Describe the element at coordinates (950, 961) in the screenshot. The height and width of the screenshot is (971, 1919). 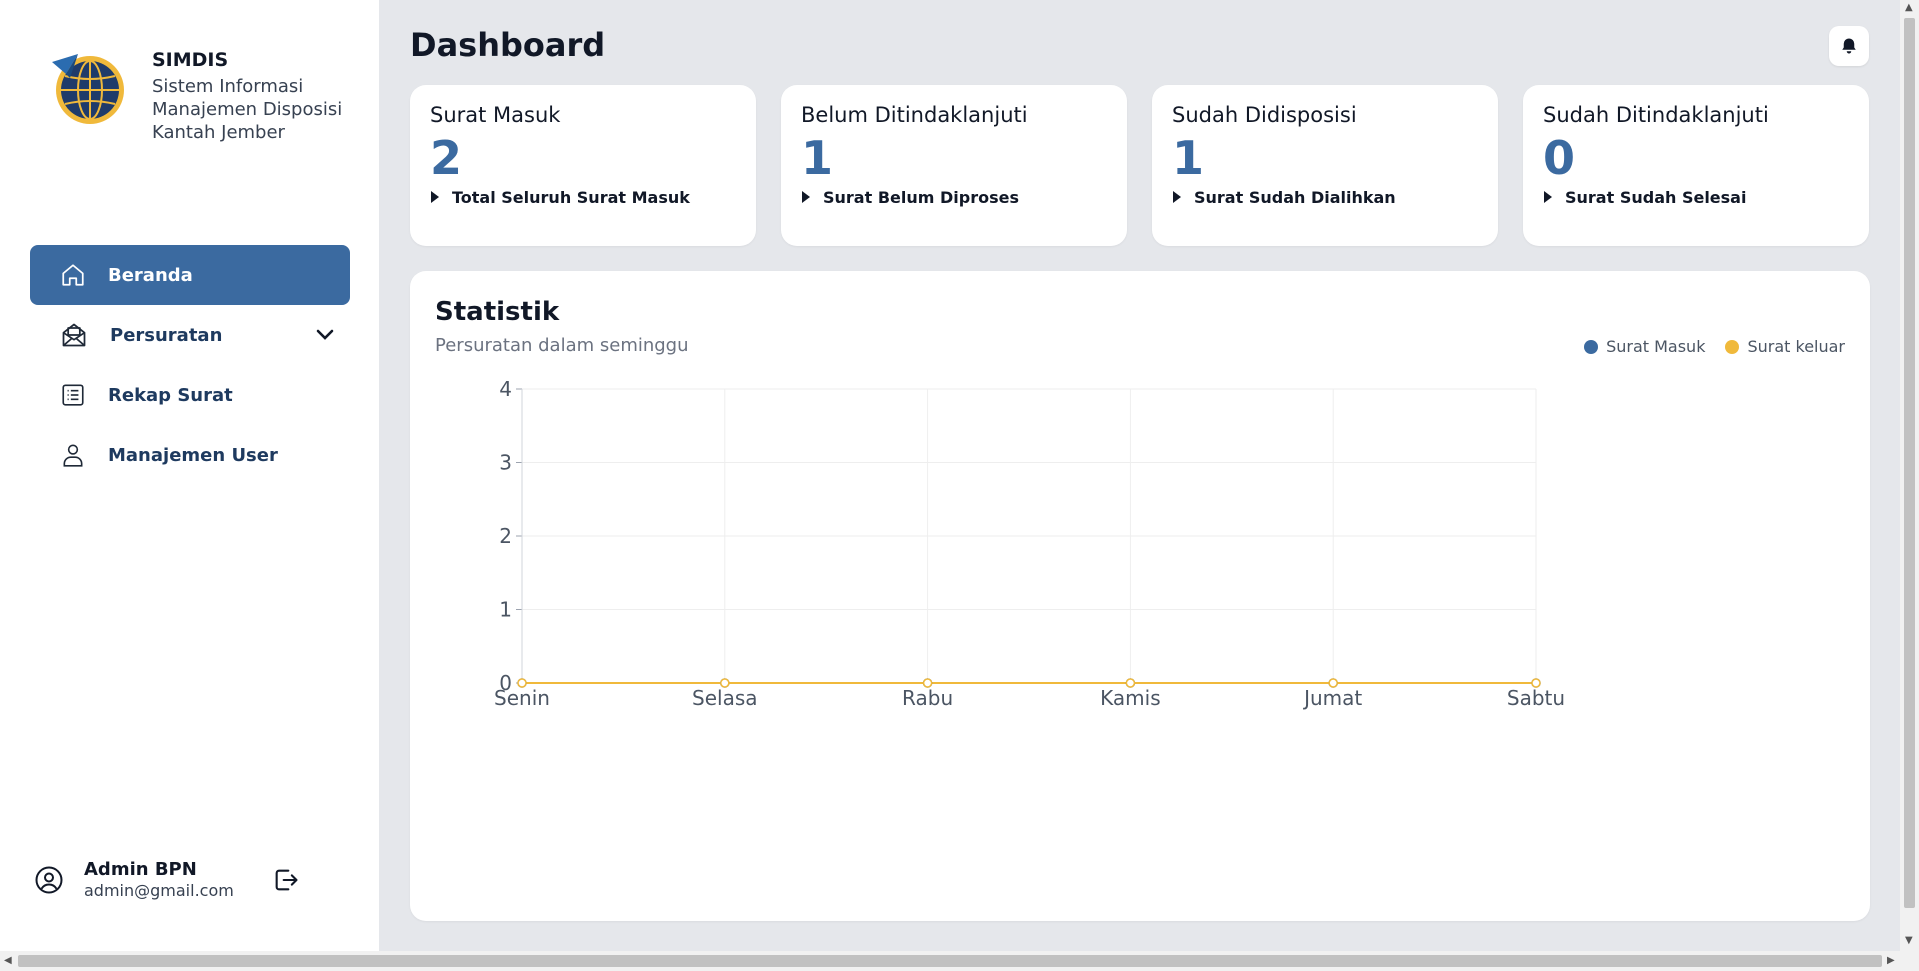
I see `horizontal-scroll-thumb` at that location.